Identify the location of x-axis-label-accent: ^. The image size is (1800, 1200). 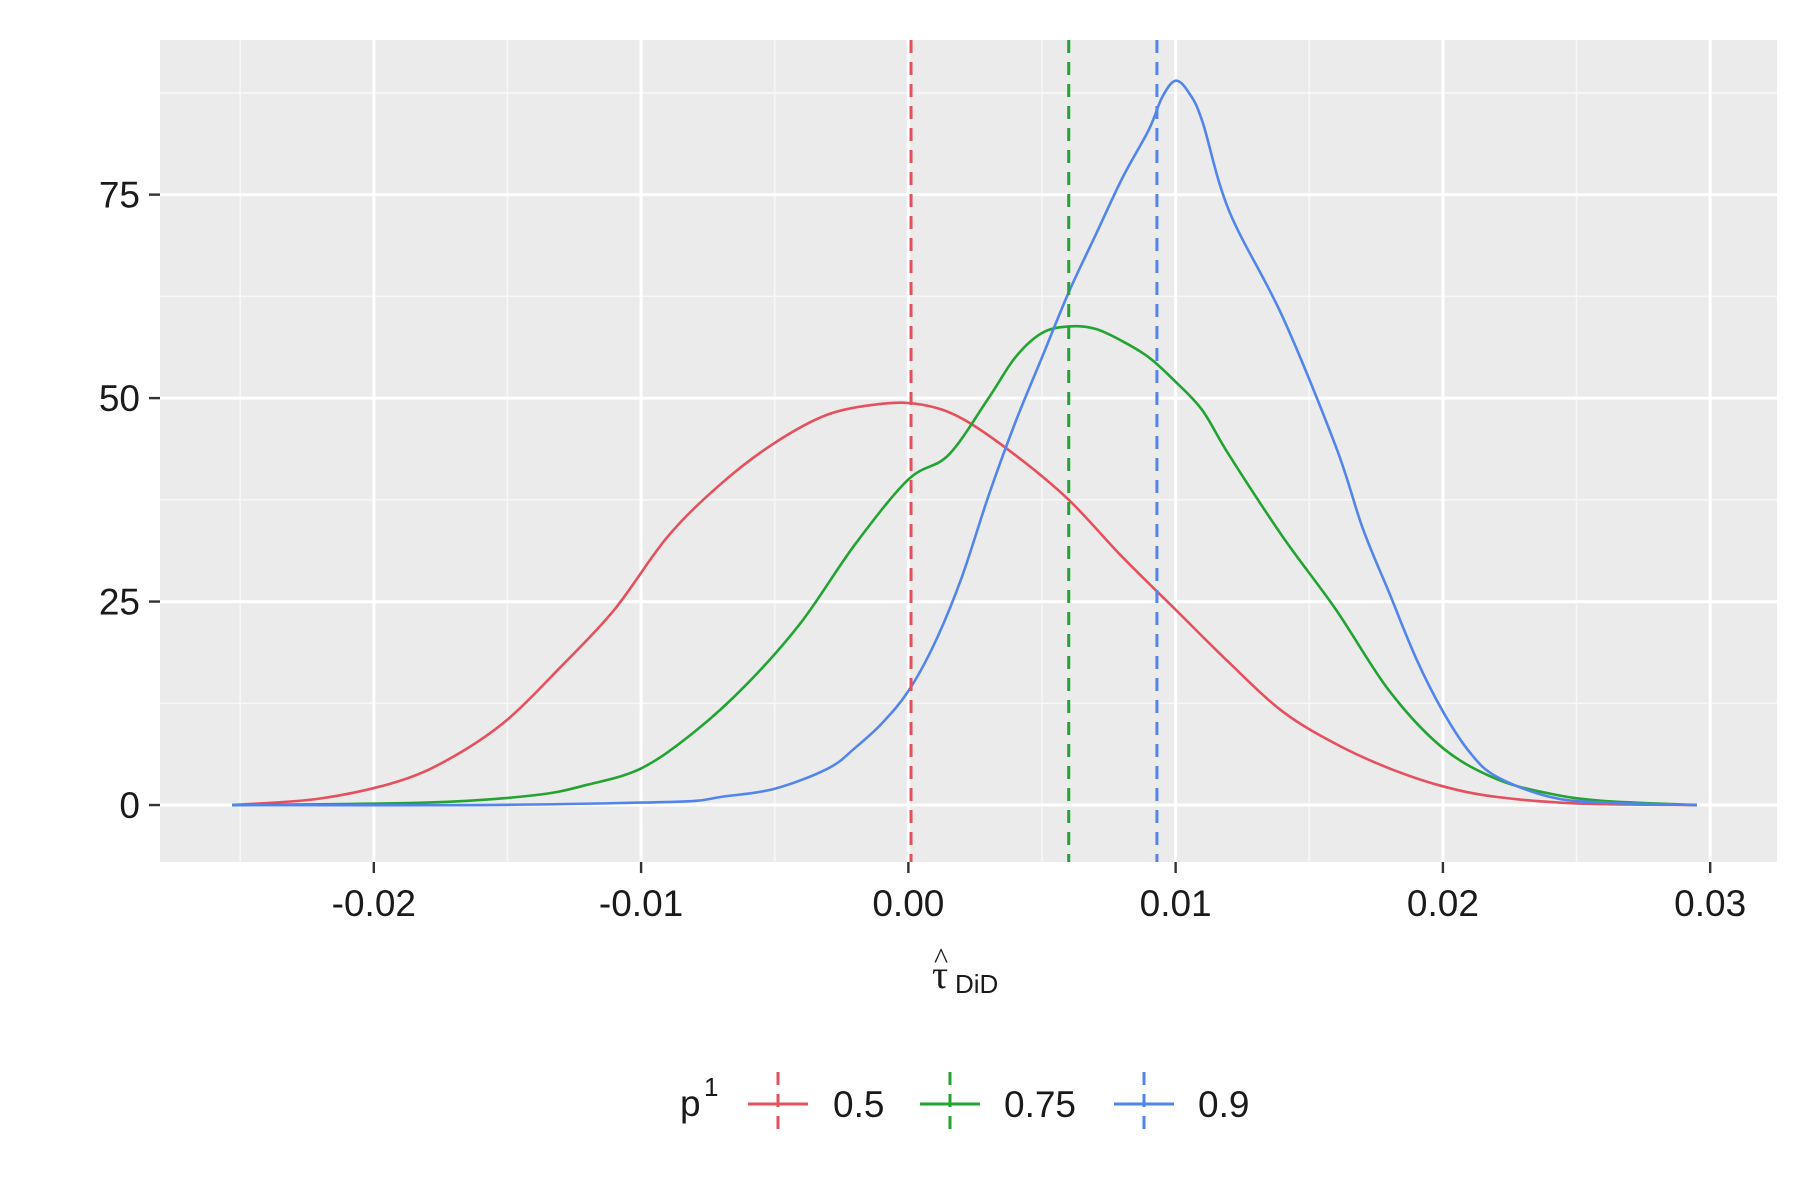
(941, 958).